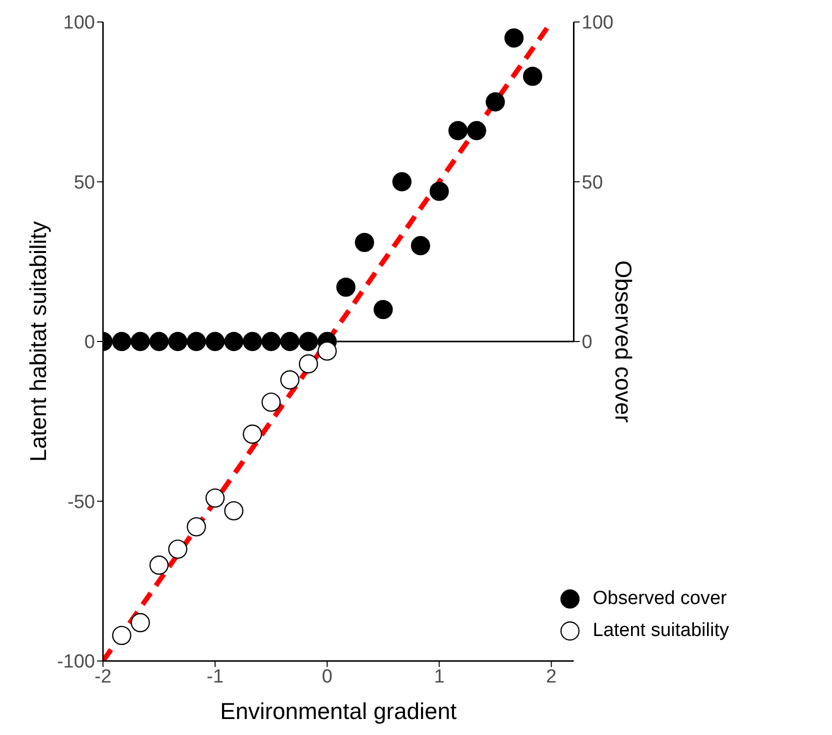 The width and height of the screenshot is (832, 735). What do you see at coordinates (592, 183) in the screenshot?
I see `y2-tick-label: 50` at bounding box center [592, 183].